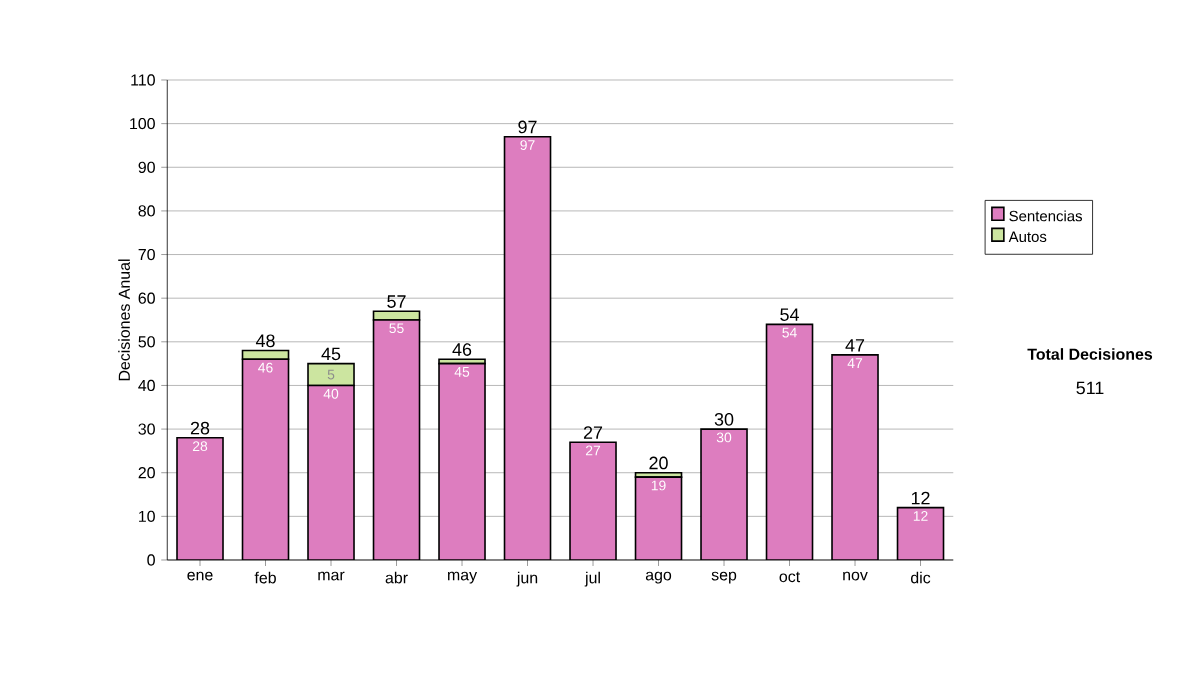 The width and height of the screenshot is (1200, 680). Describe the element at coordinates (1090, 388) in the screenshot. I see `text: 511` at that location.